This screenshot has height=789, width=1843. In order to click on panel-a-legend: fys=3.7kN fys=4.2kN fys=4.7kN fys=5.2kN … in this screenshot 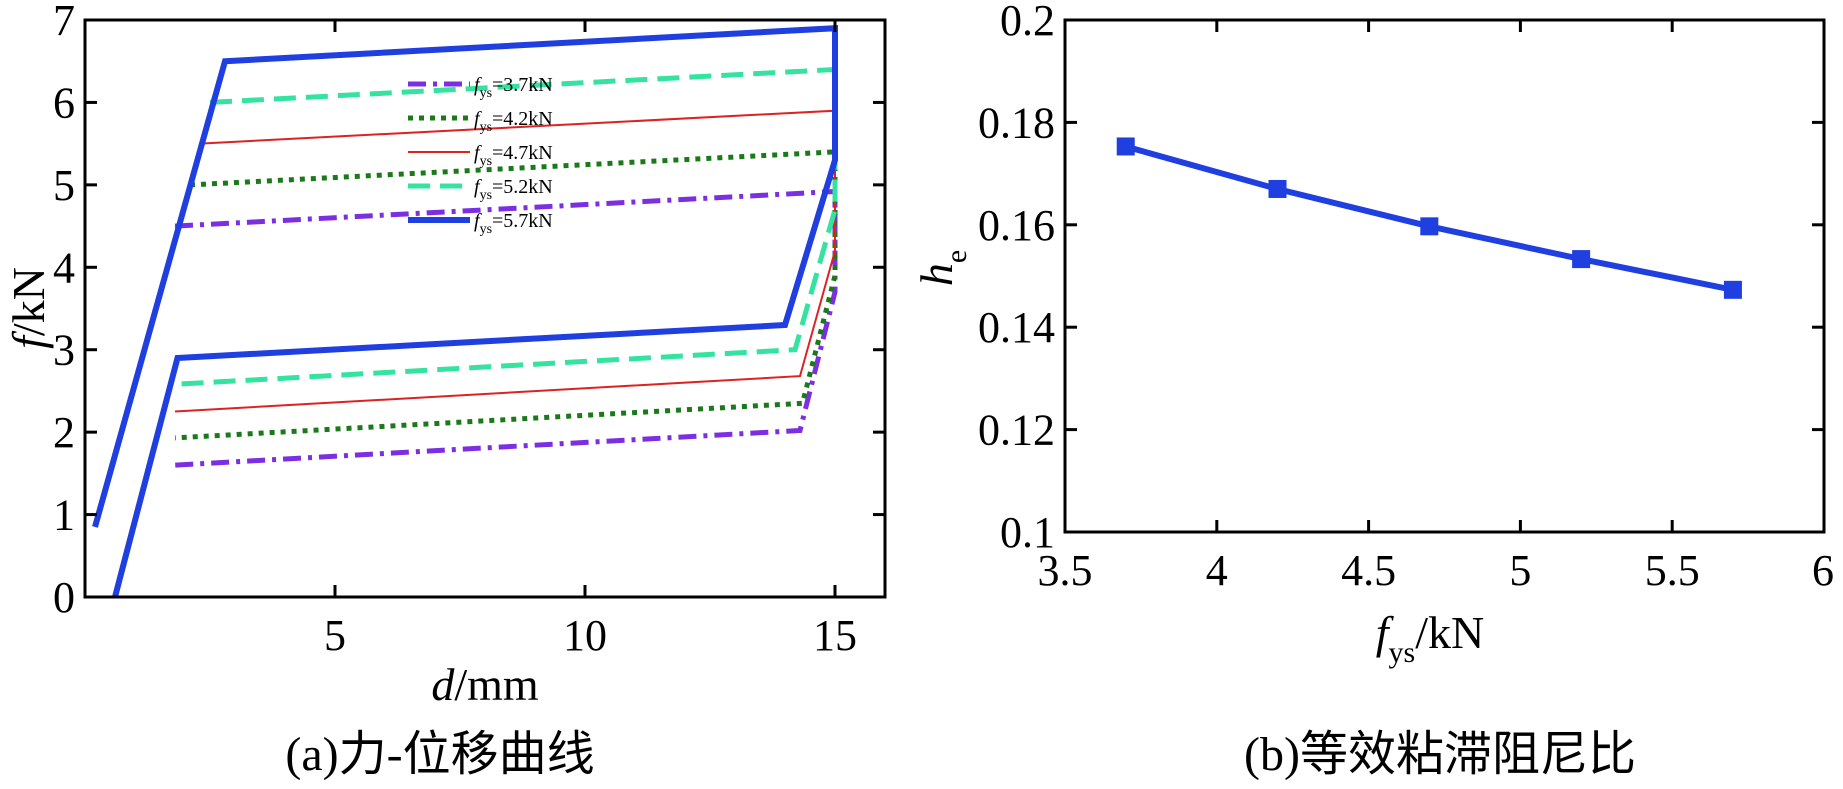, I will do `click(480, 155)`.